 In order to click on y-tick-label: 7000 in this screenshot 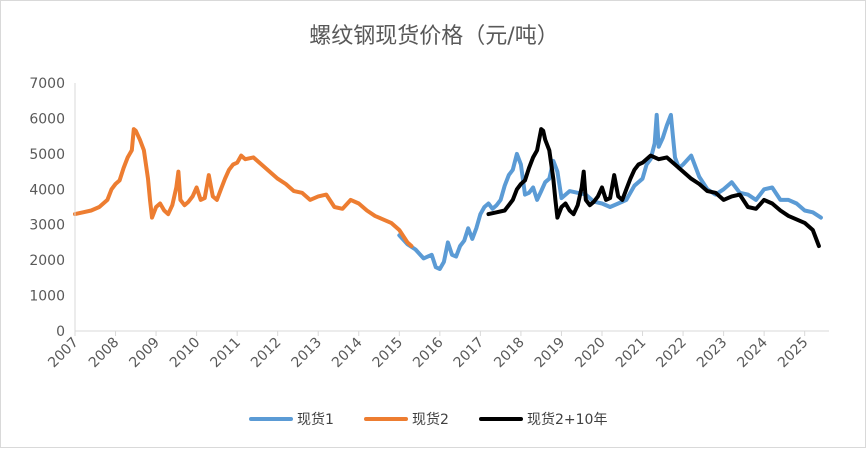, I will do `click(47, 84)`.